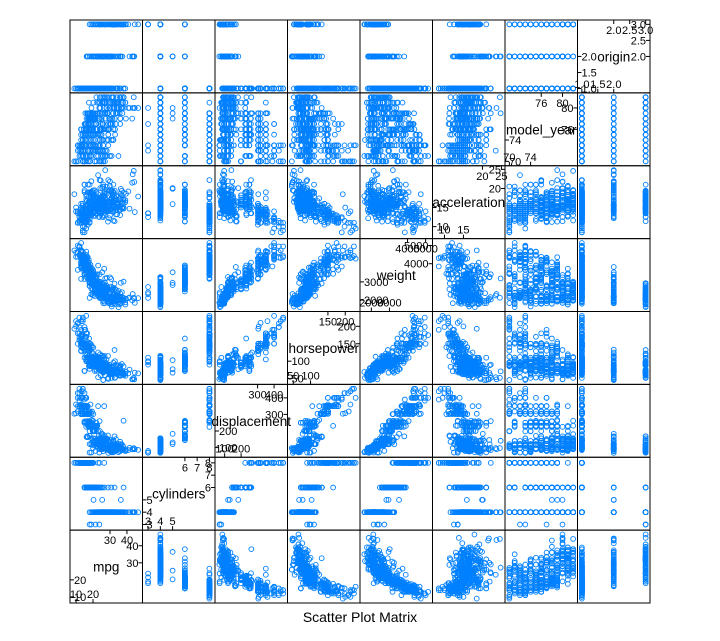  I want to click on panel-weight-vs-origin, so click(396, 56).